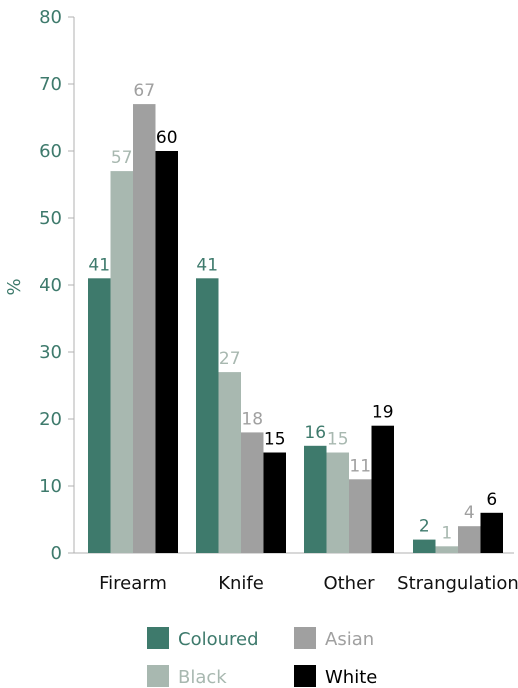 Image resolution: width=518 pixels, height=688 pixels. I want to click on y-tick-label: 60, so click(50, 151).